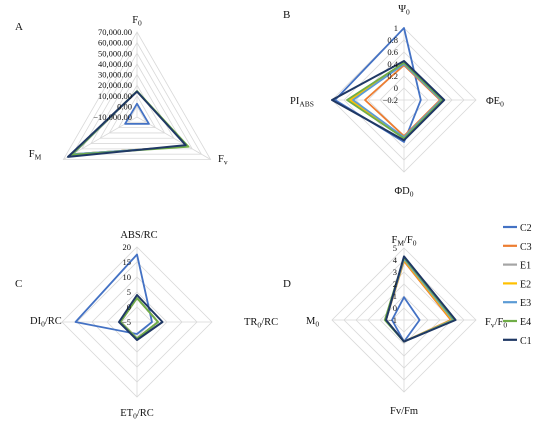 Image resolution: width=550 pixels, height=422 pixels. What do you see at coordinates (112, 117) in the screenshot?
I see `tick-label: −10,000.00` at bounding box center [112, 117].